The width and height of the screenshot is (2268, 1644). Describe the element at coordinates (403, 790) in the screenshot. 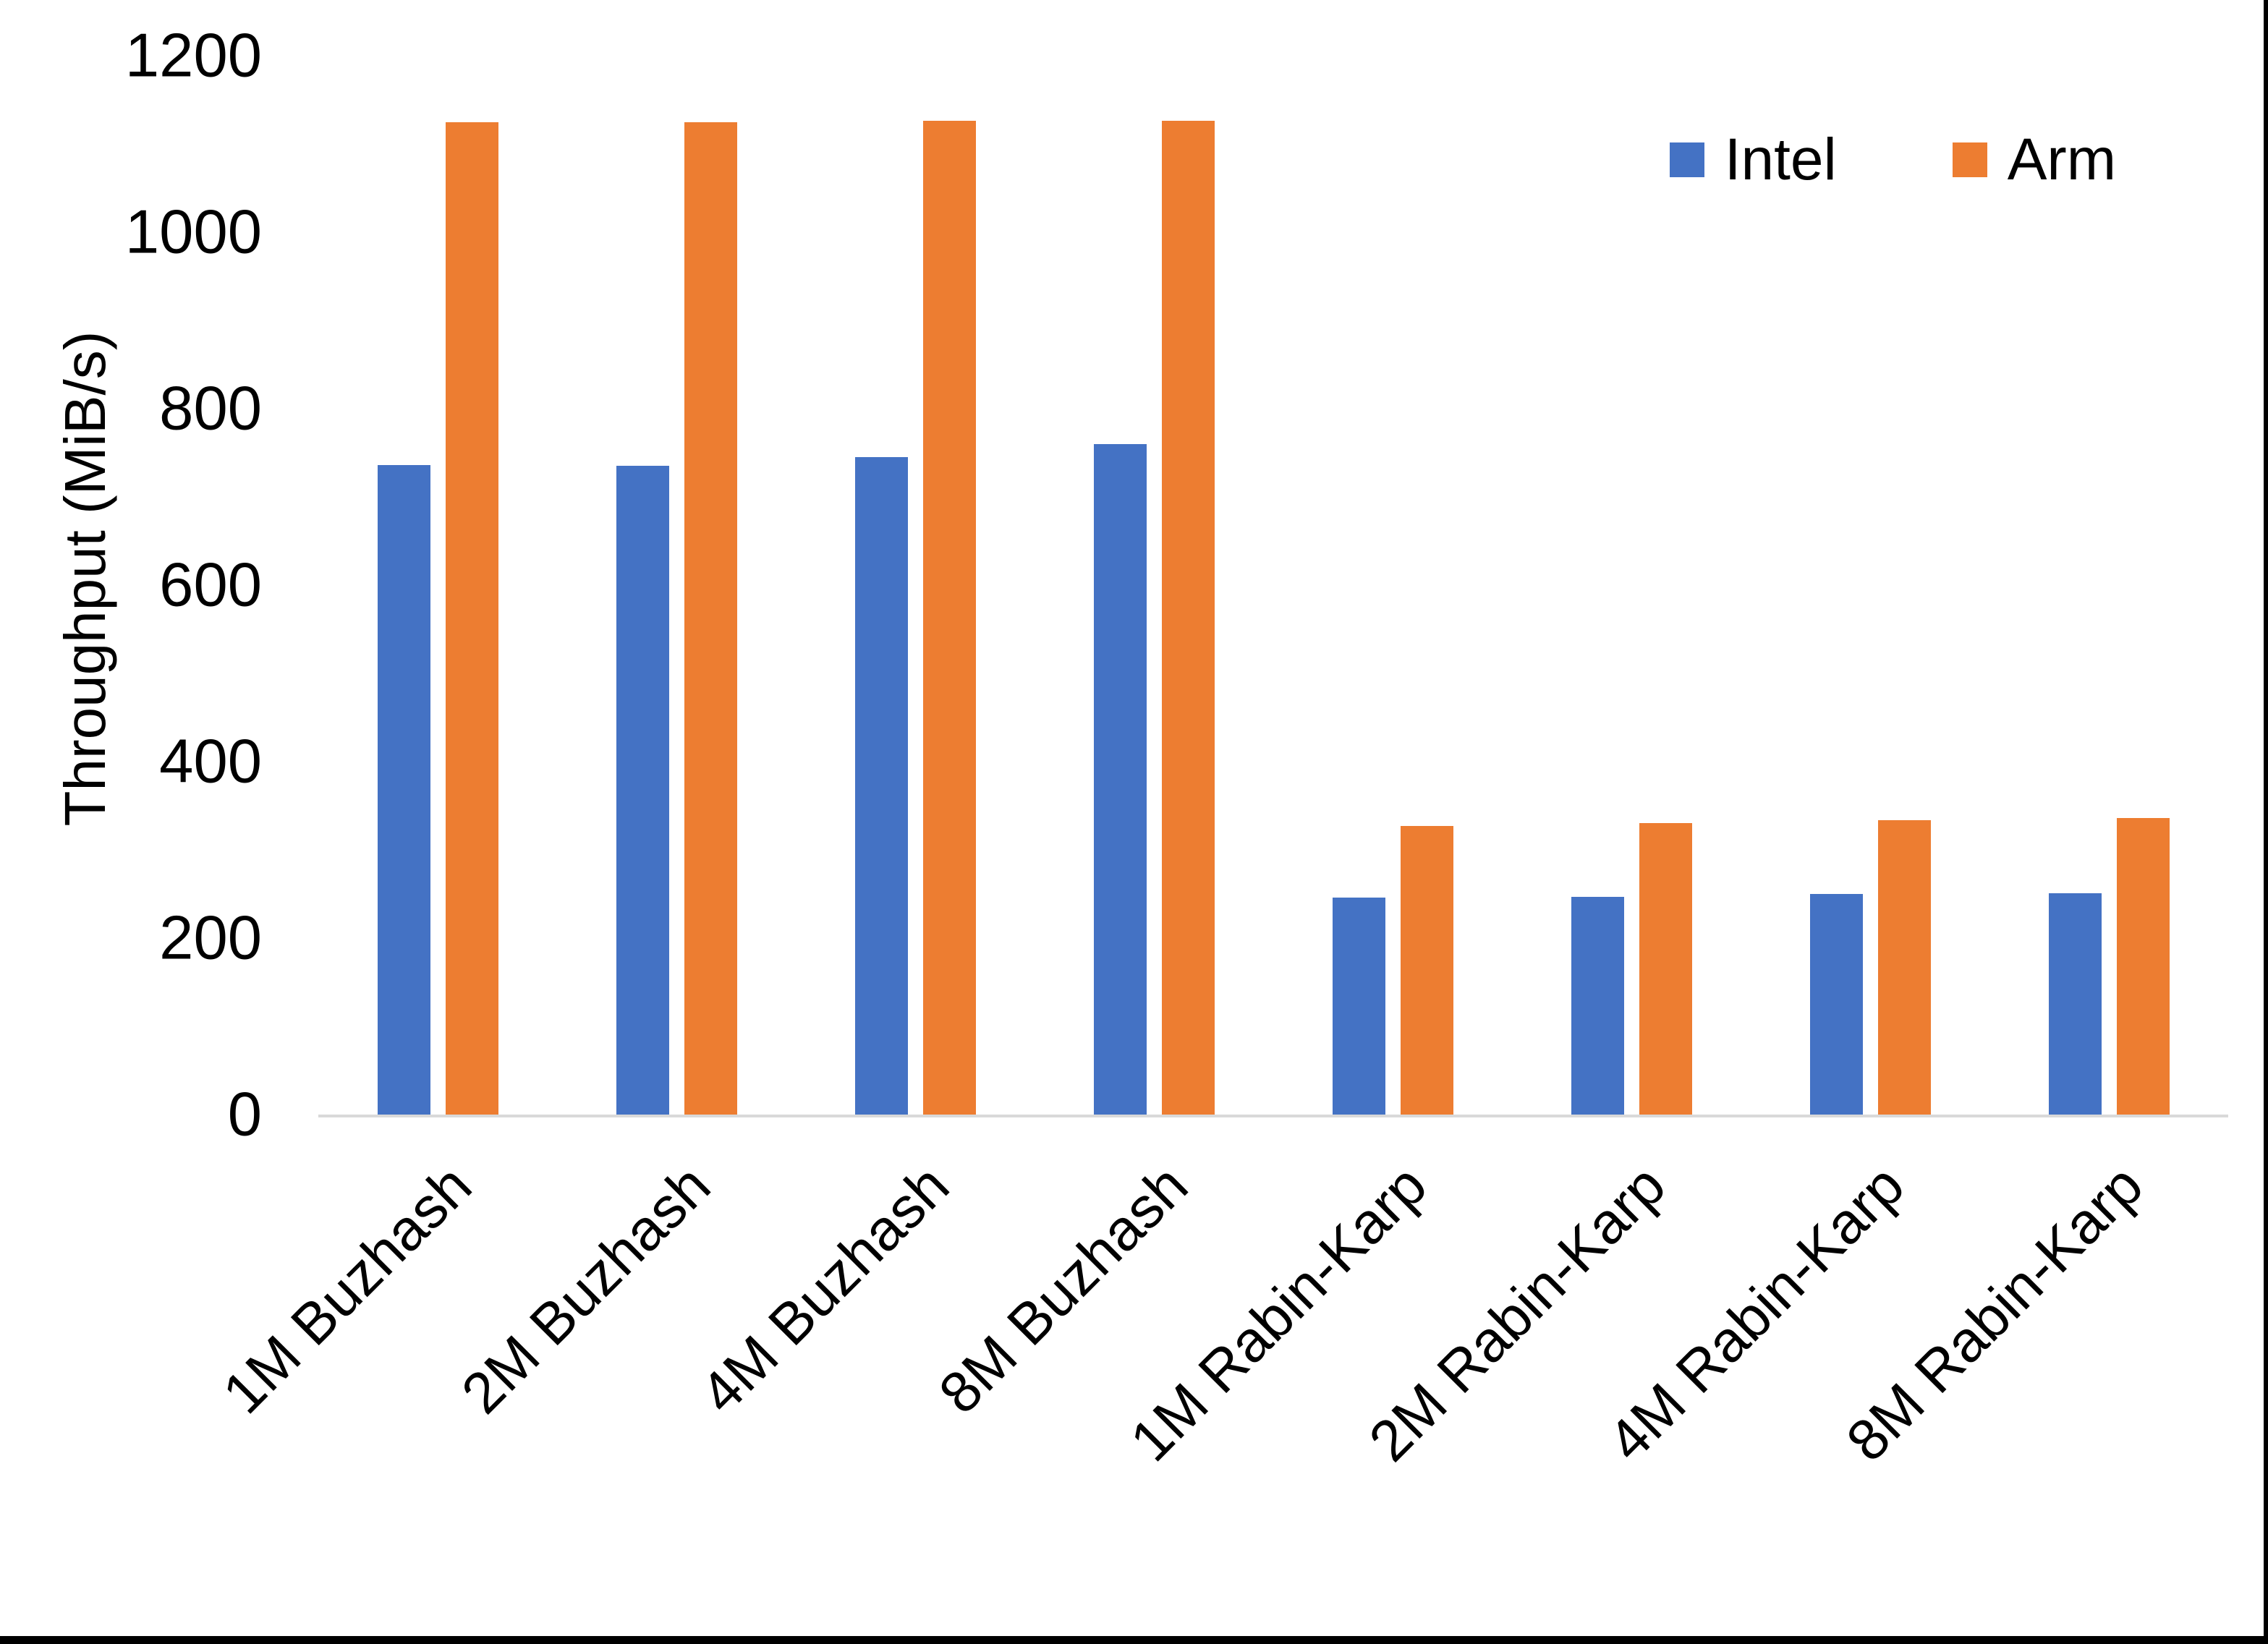

I see `bar-intel-1m-buzhash` at that location.